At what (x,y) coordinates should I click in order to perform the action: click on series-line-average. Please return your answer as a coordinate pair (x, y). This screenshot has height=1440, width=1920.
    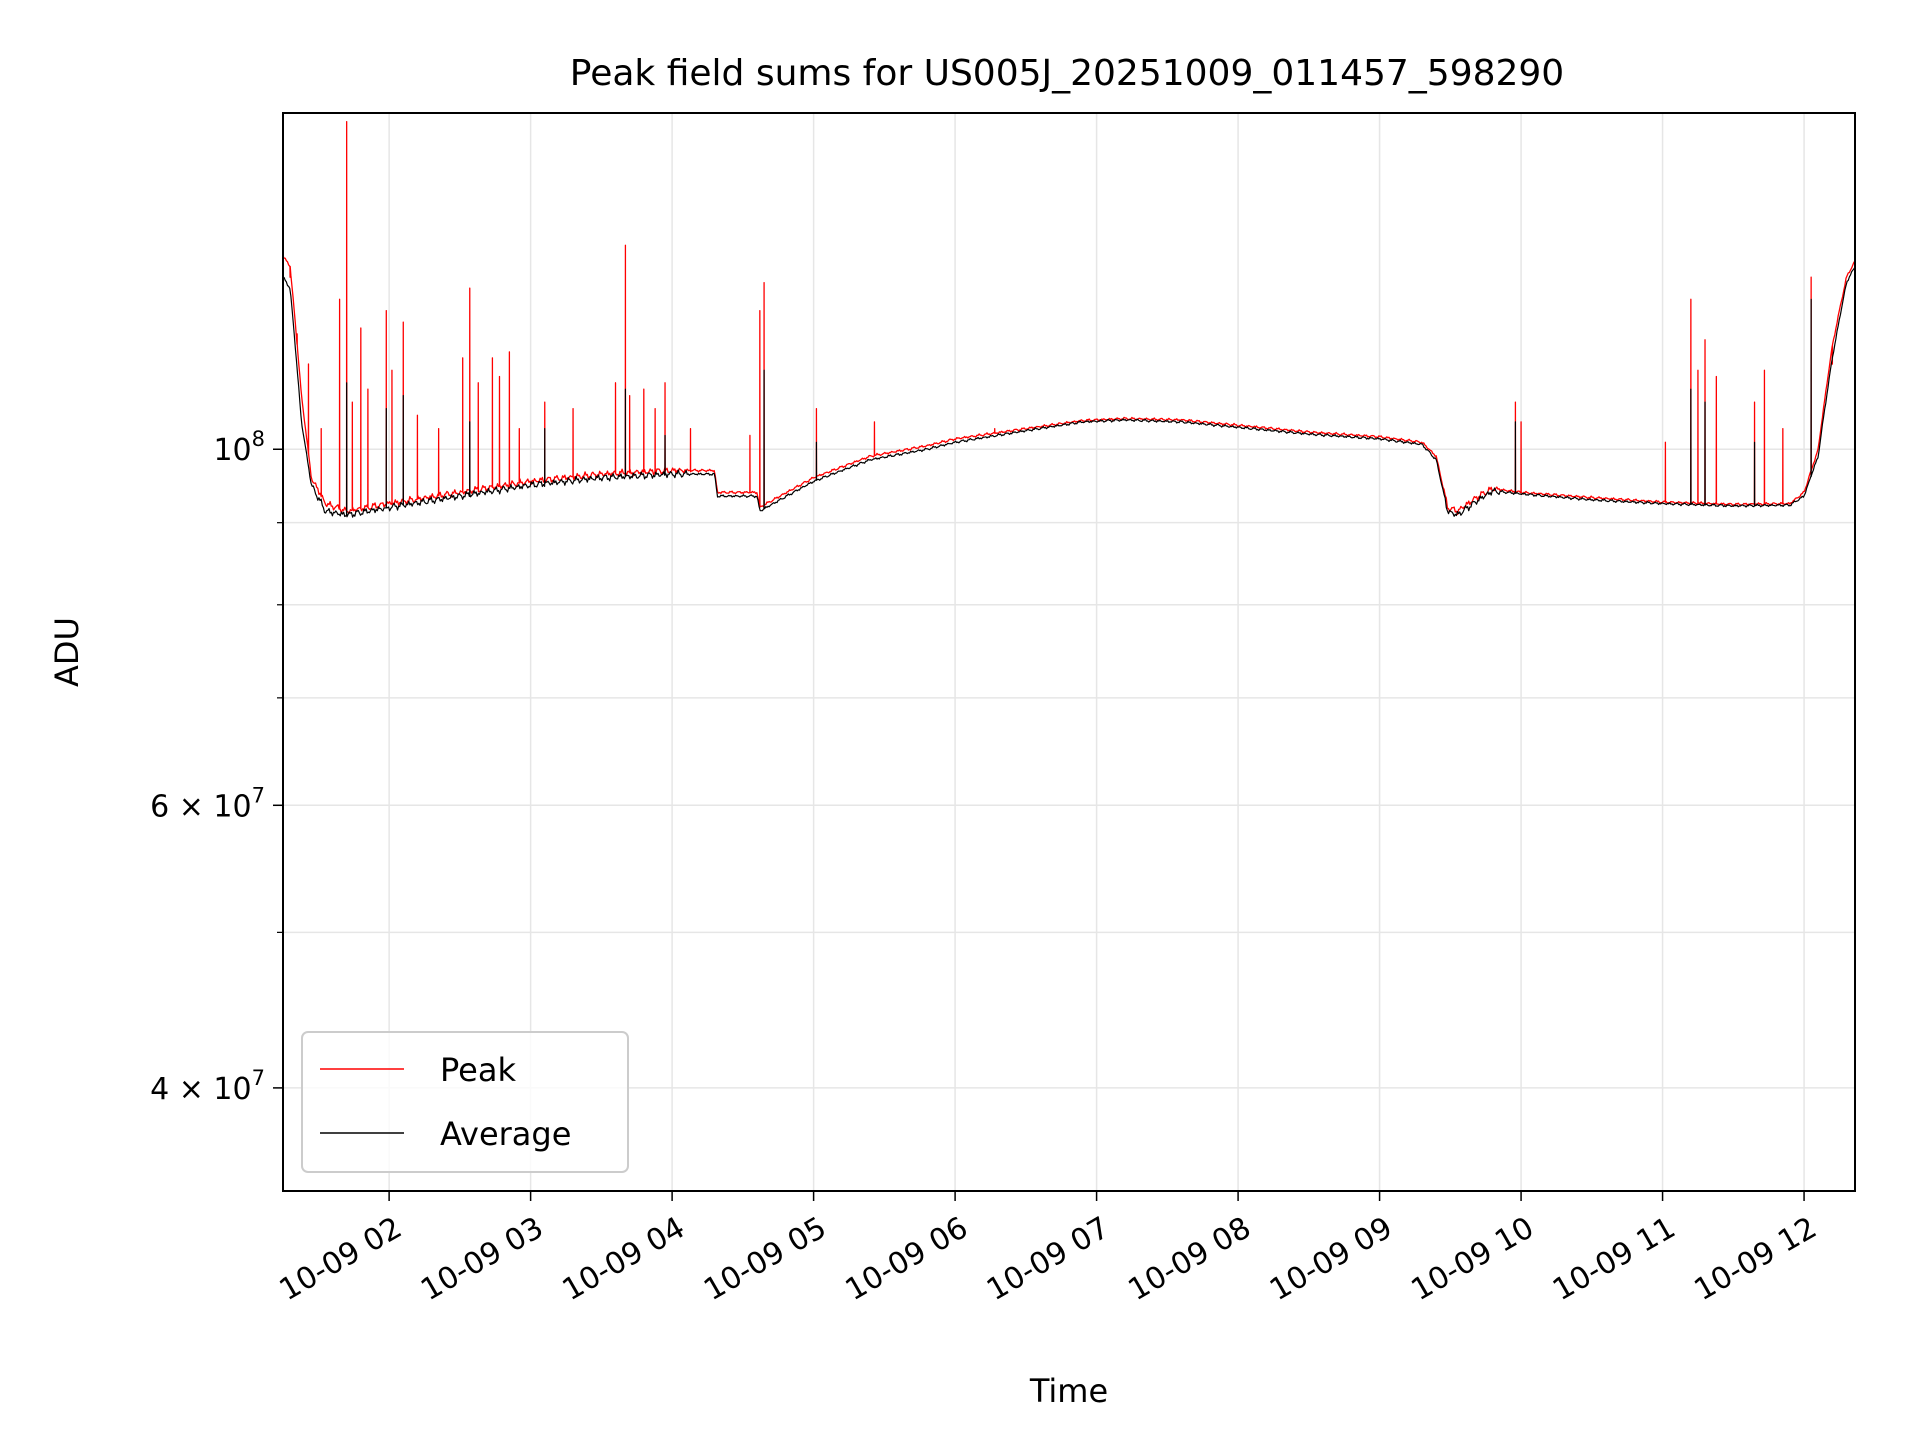
    Looking at the image, I should click on (1069, 392).